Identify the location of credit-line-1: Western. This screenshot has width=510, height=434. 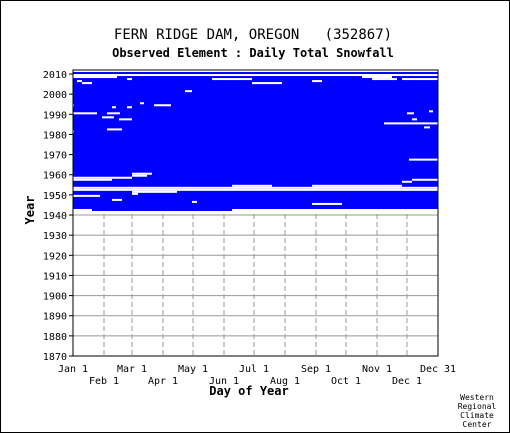
(477, 397).